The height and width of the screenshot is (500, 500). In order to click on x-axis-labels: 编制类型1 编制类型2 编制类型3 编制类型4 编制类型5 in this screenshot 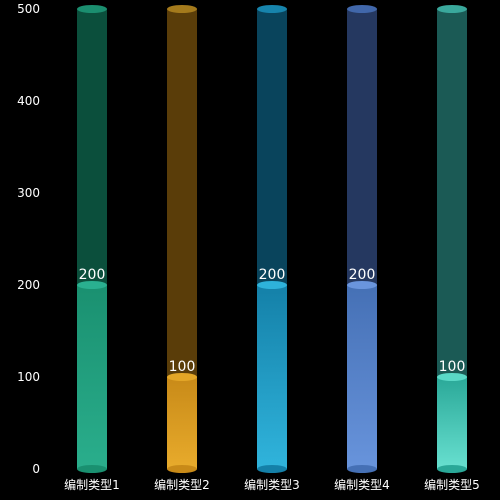, I will do `click(272, 484)`.